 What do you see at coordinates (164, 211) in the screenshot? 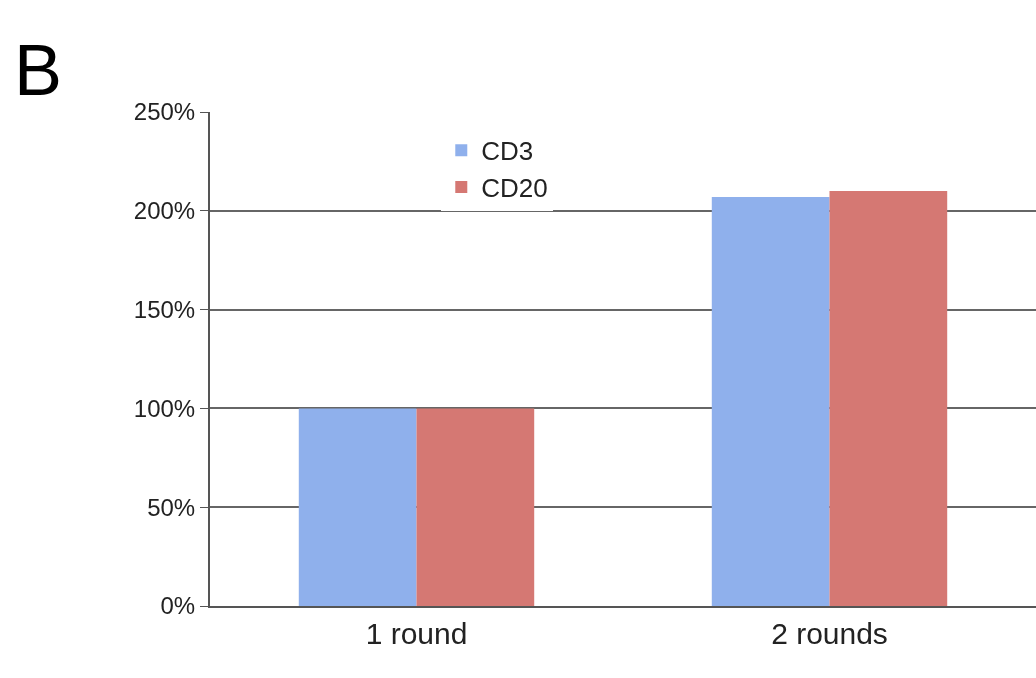
I see `y-tick-label: 200%` at bounding box center [164, 211].